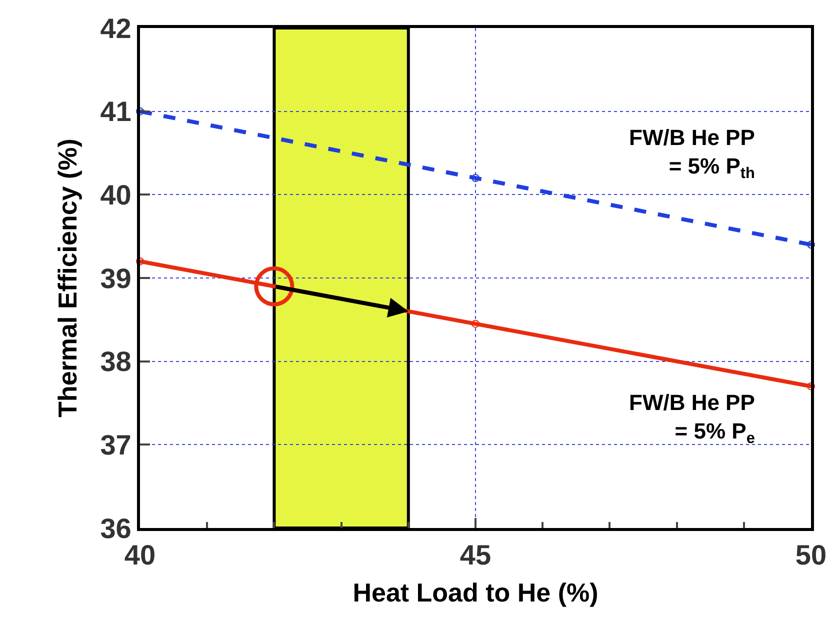  Describe the element at coordinates (811, 555) in the screenshot. I see `x-tick-label: 50` at that location.